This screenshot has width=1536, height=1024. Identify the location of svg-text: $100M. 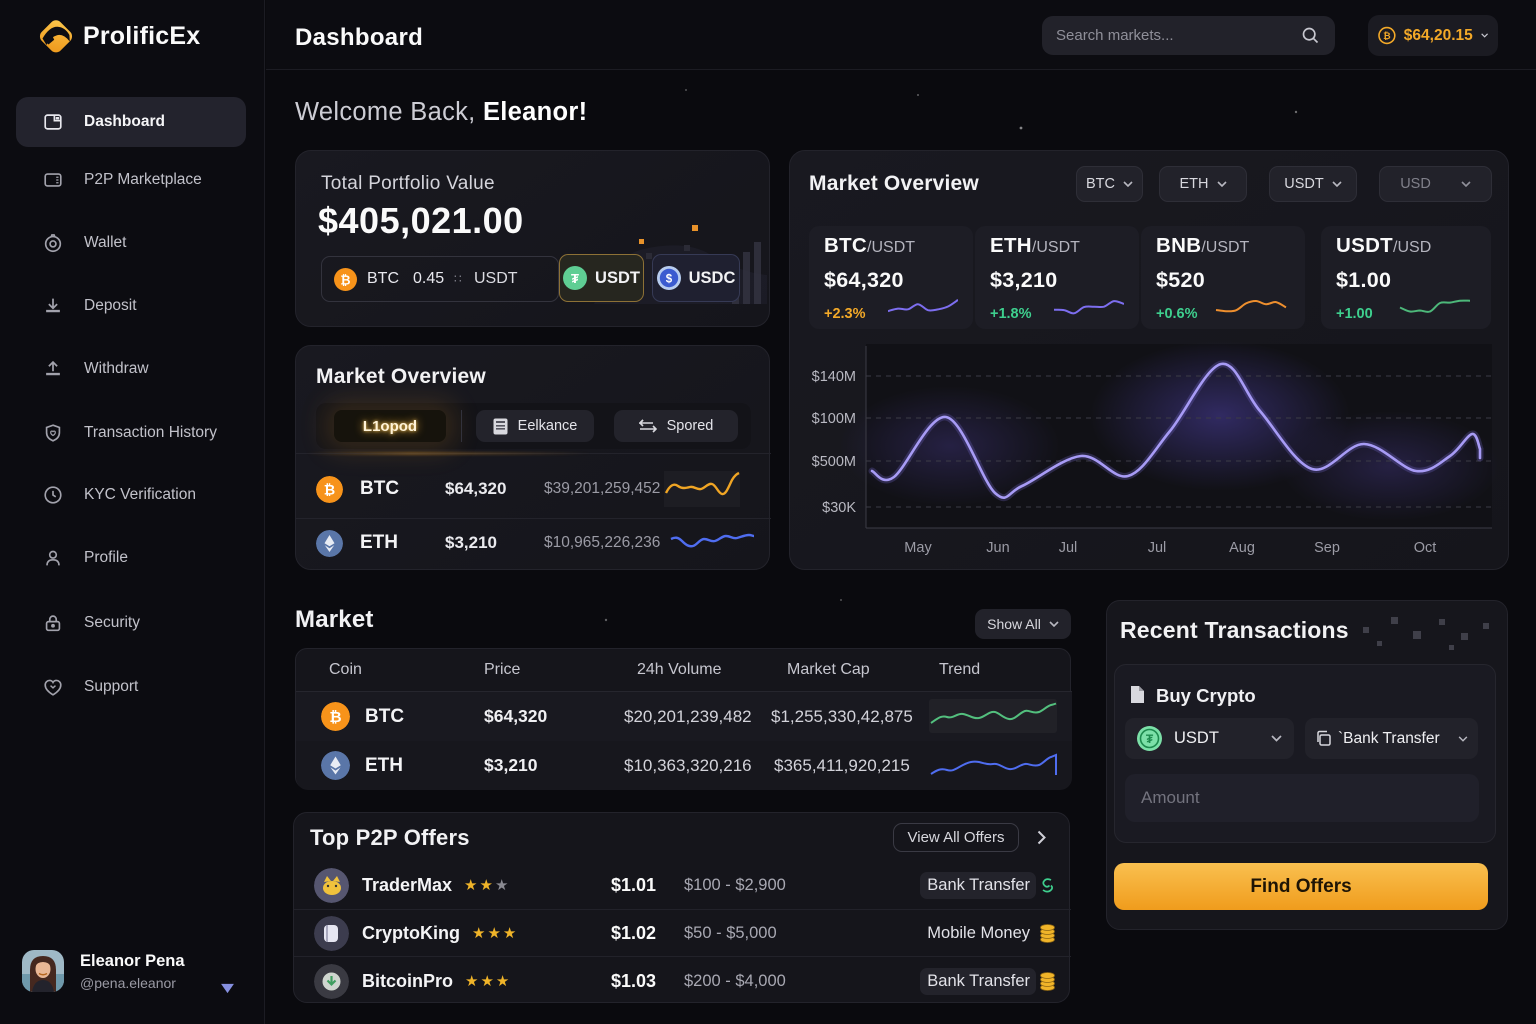
(834, 419).